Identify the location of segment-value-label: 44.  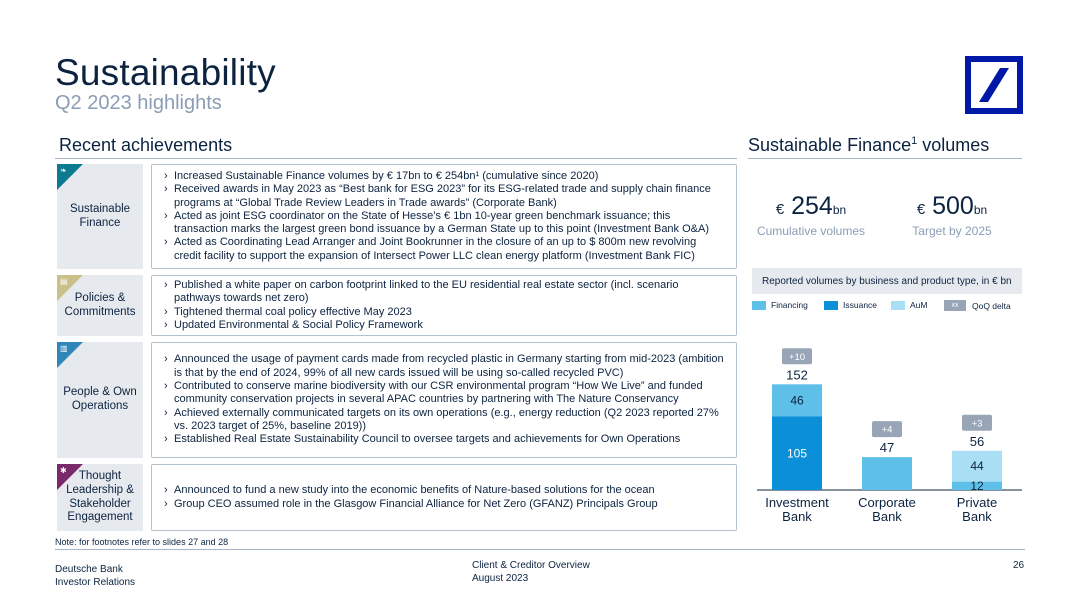
(977, 466).